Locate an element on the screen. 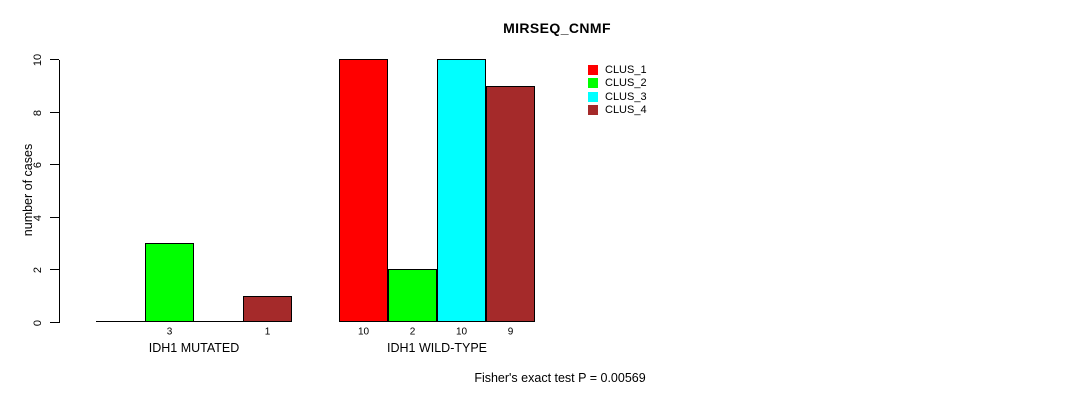  bar-value-label: 1 is located at coordinates (267, 331).